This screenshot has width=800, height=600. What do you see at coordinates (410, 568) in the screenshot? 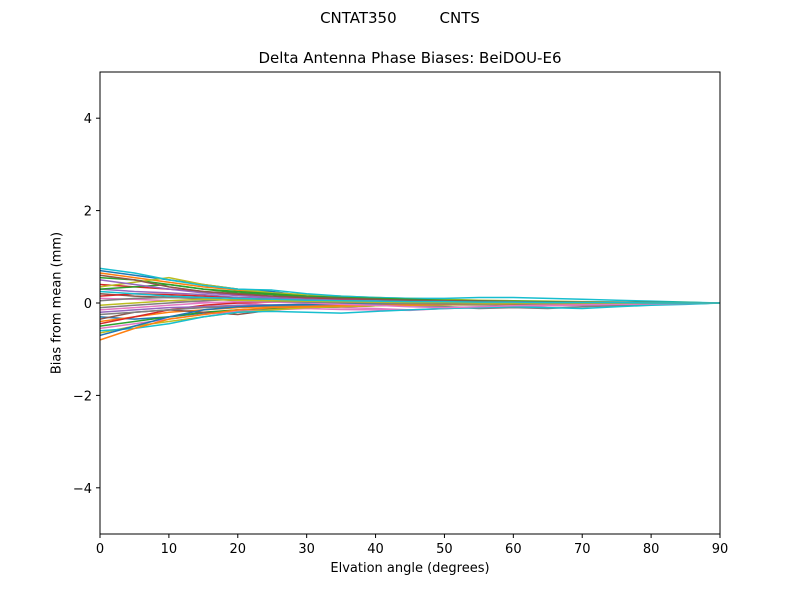
I see `x-axis-label: Elvation angle (degrees)` at bounding box center [410, 568].